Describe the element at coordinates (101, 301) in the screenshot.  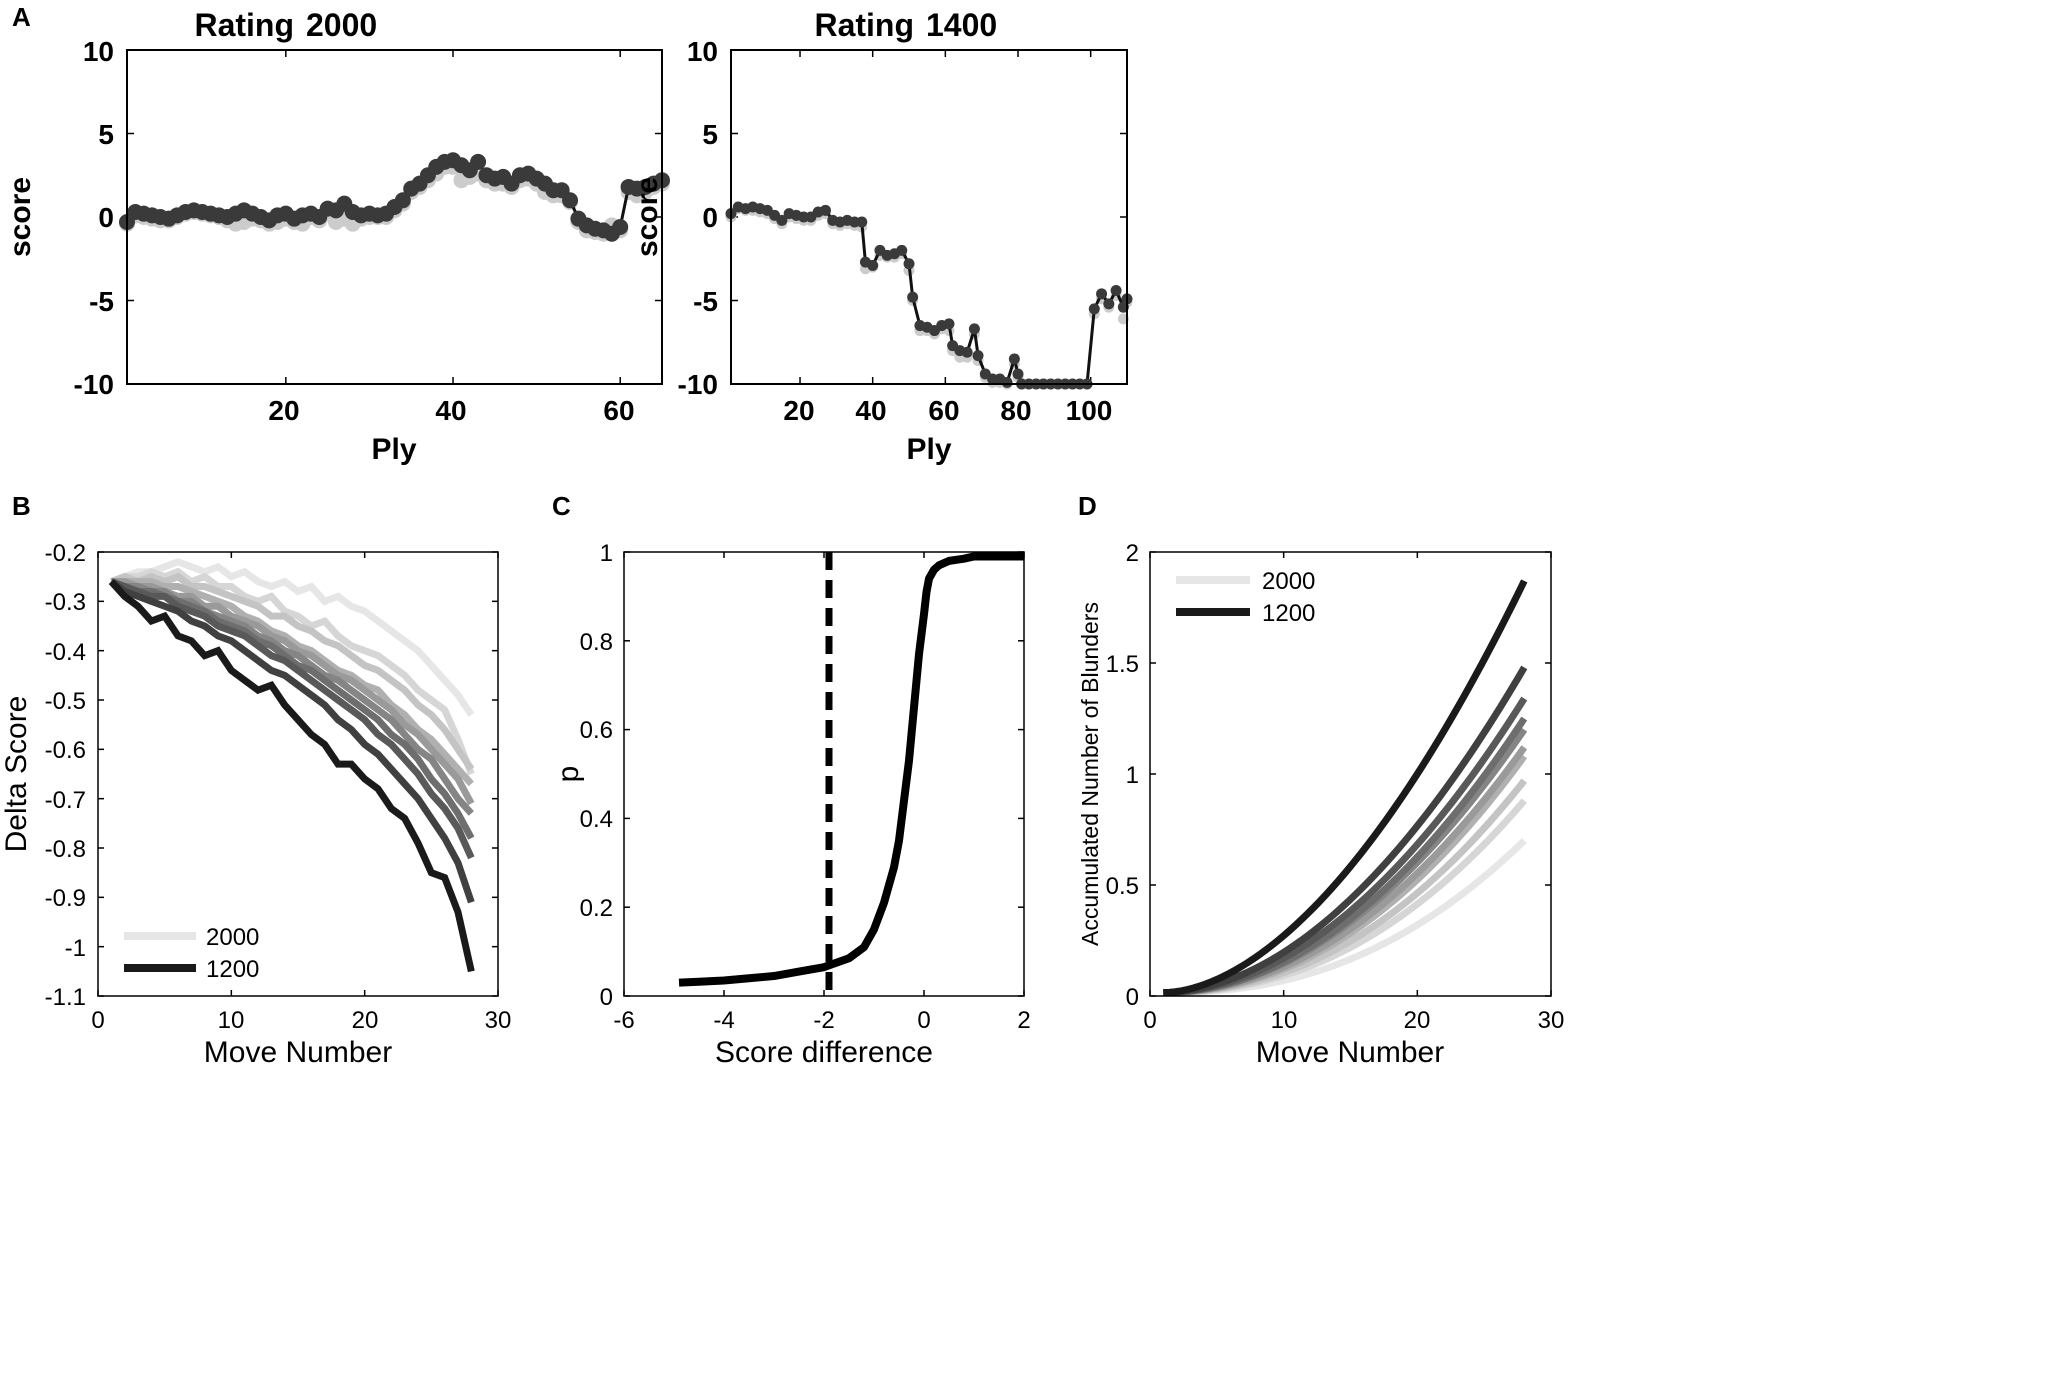
I see `a1-ytick-label: -5` at that location.